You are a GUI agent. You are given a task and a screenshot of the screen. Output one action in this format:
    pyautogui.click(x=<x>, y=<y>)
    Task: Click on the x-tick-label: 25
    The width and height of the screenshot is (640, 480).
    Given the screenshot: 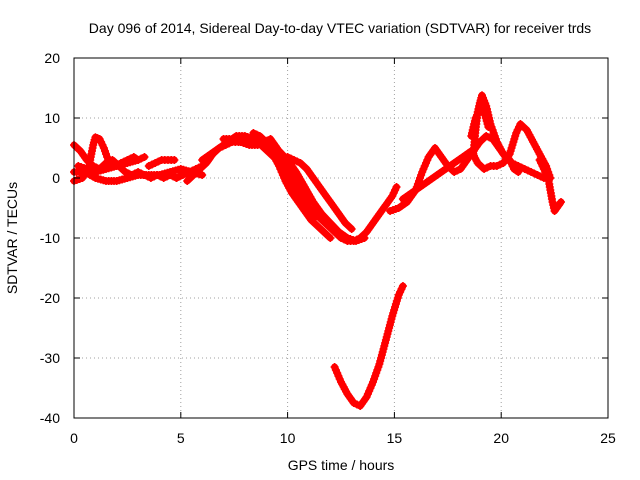 What is the action you would take?
    pyautogui.click(x=608, y=438)
    